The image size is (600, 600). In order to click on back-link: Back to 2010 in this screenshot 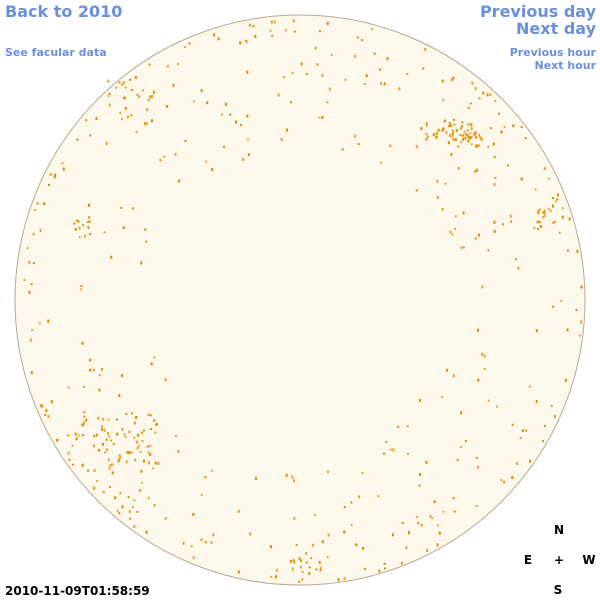, I will do `click(63, 11)`.